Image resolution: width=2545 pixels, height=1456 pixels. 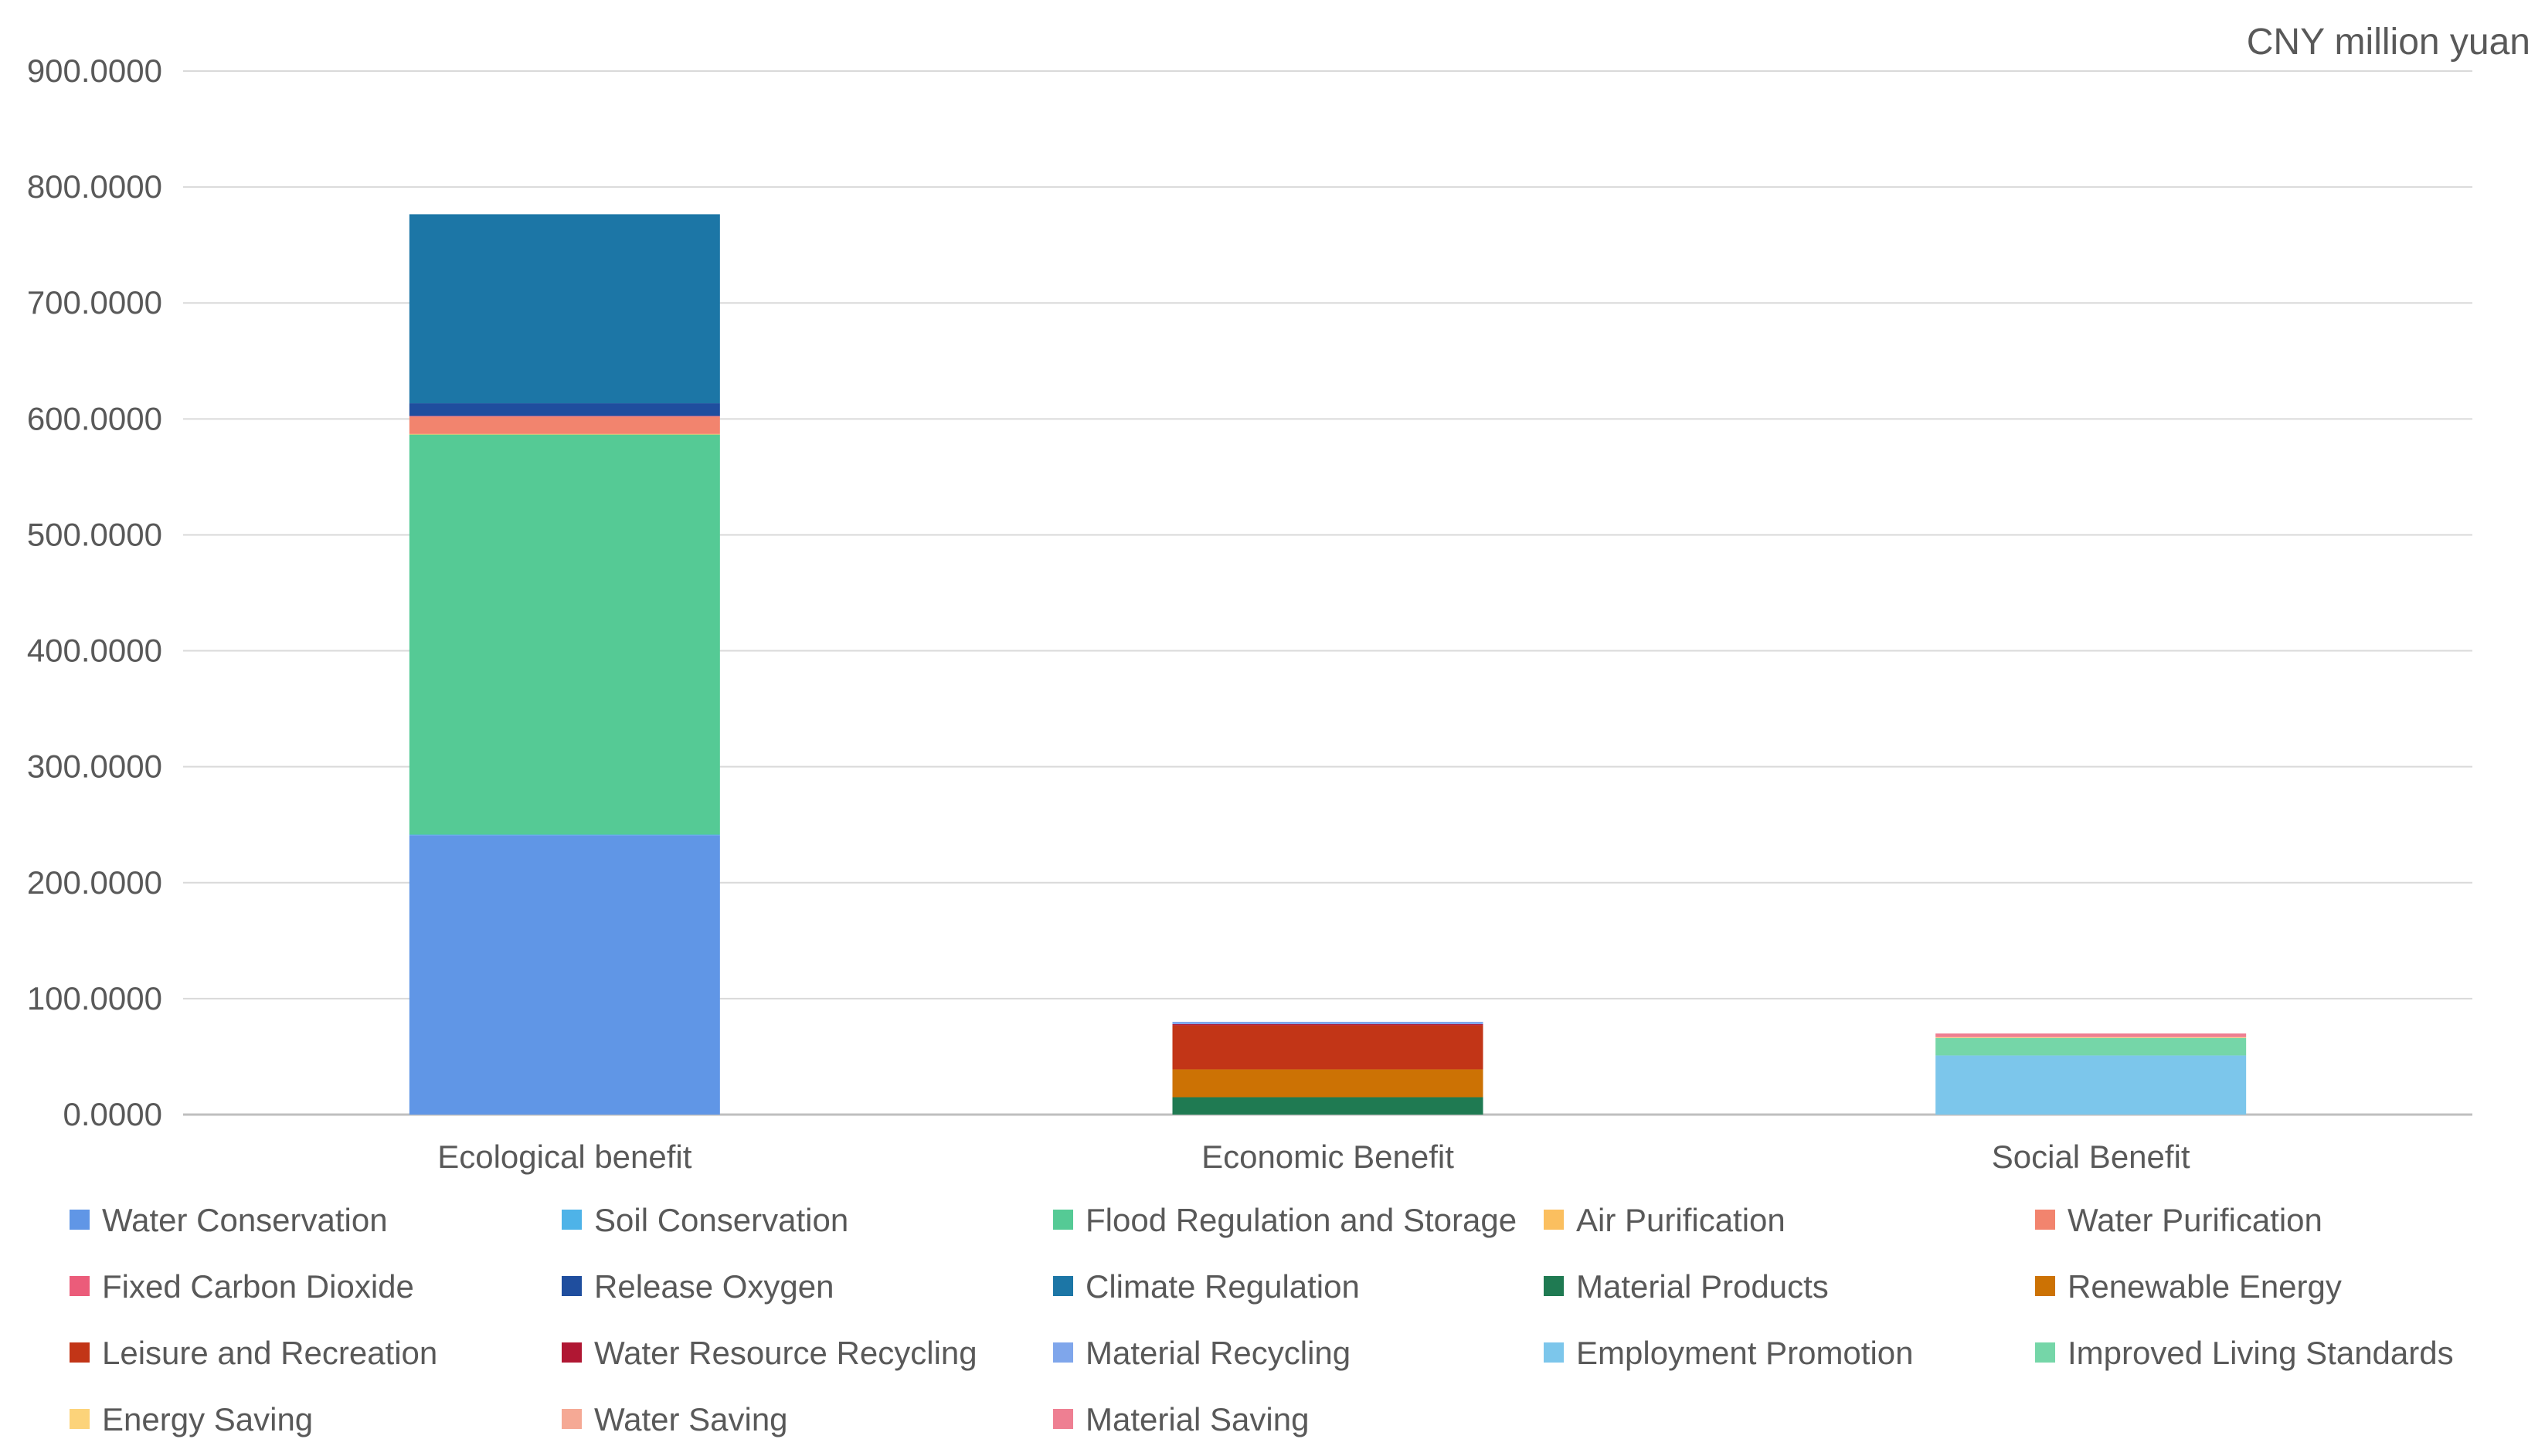 I want to click on y-tick-label: 900.0000, so click(x=94, y=71).